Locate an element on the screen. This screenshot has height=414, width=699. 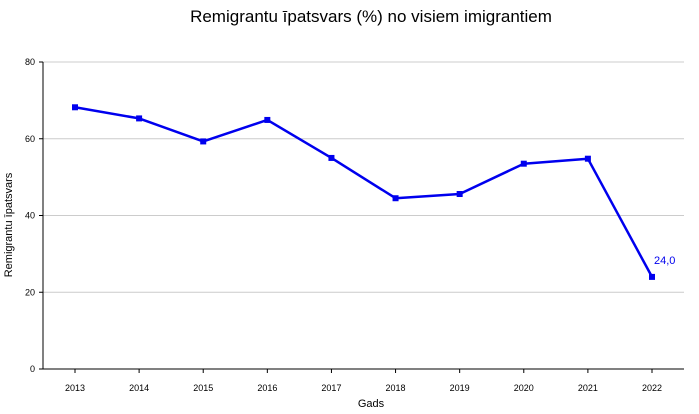
y-tick-label: 20 is located at coordinates (30, 292).